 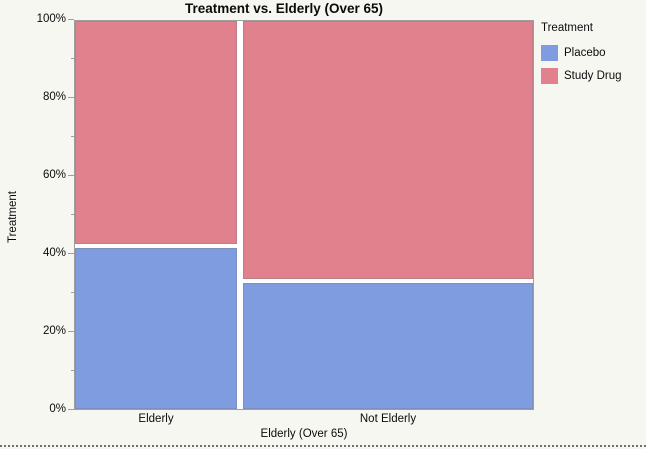 What do you see at coordinates (304, 434) in the screenshot?
I see `x-axis-title: Elderly (Over 65)` at bounding box center [304, 434].